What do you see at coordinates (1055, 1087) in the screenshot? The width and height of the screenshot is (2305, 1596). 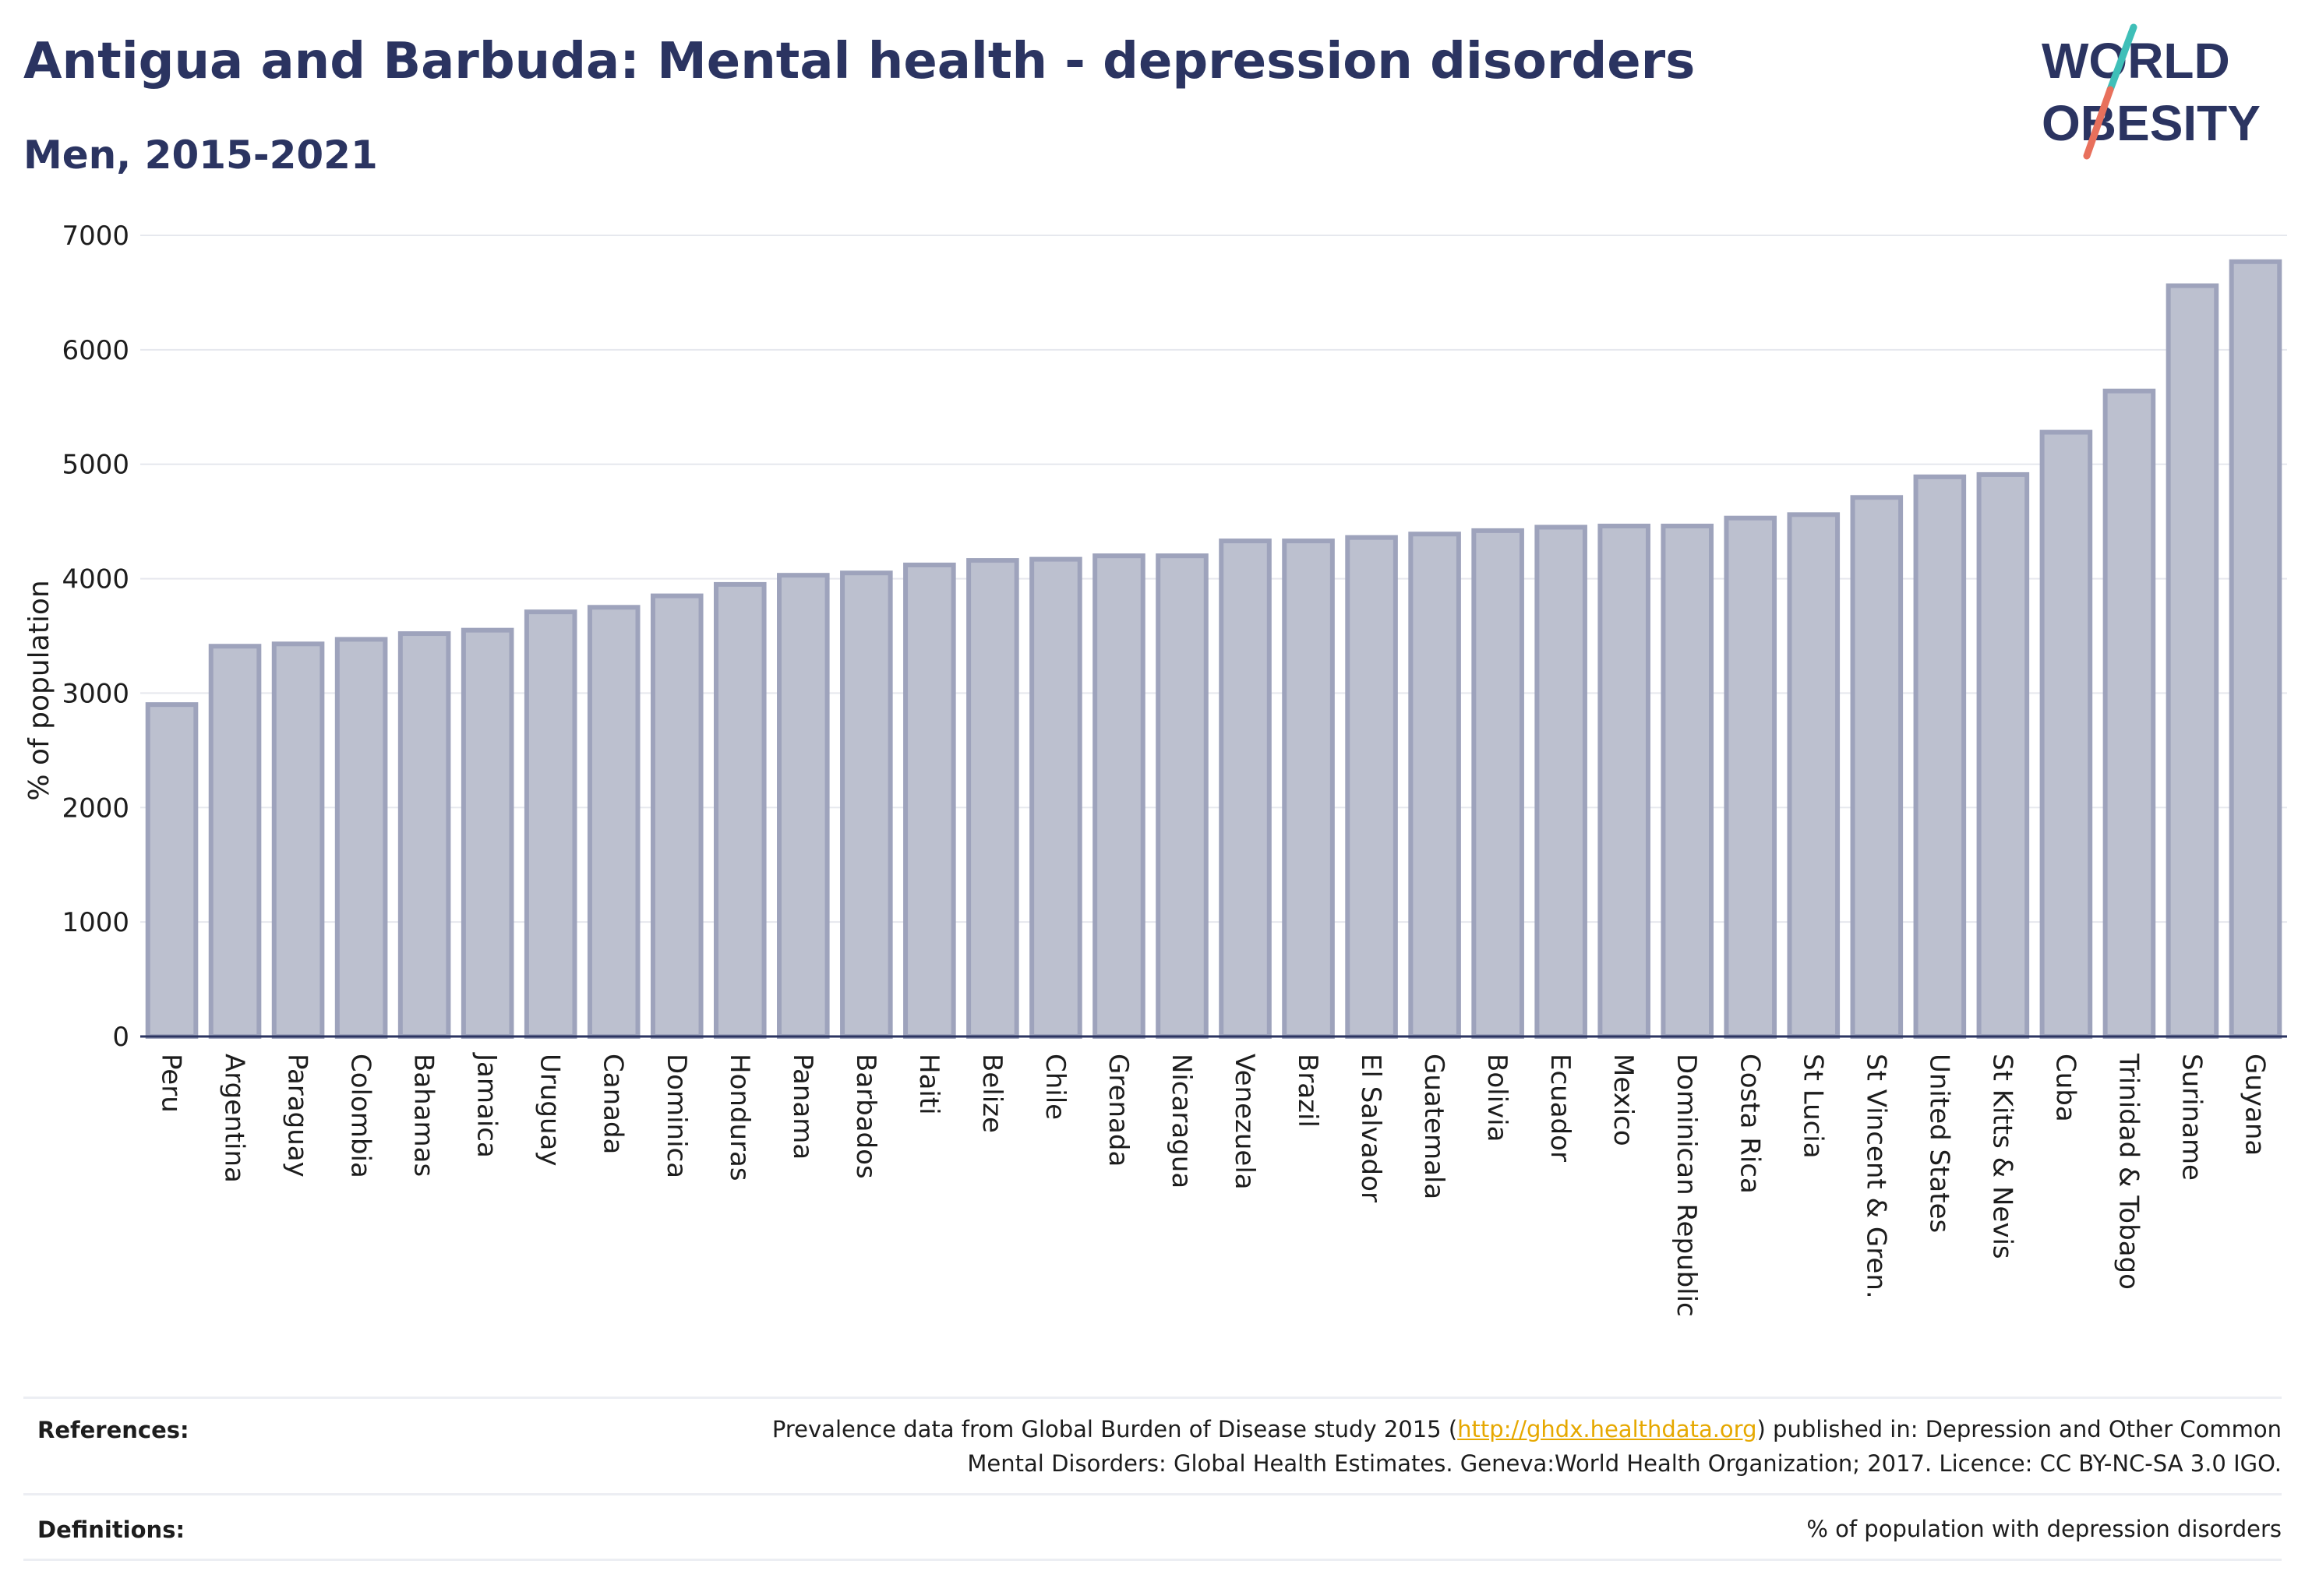 I see `x-tick-label: Chile` at bounding box center [1055, 1087].